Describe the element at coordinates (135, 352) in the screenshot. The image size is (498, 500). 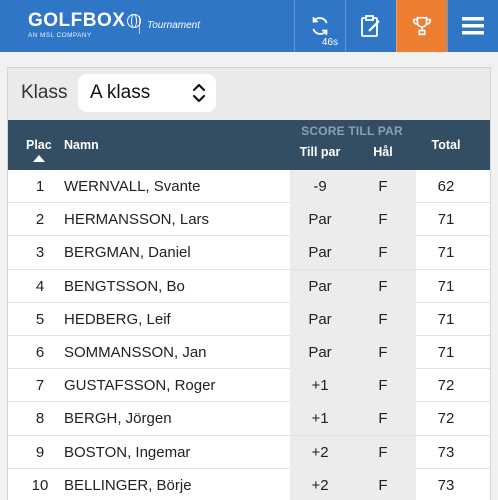
I see `player-name-cell: SOMMANSSON, Jan` at that location.